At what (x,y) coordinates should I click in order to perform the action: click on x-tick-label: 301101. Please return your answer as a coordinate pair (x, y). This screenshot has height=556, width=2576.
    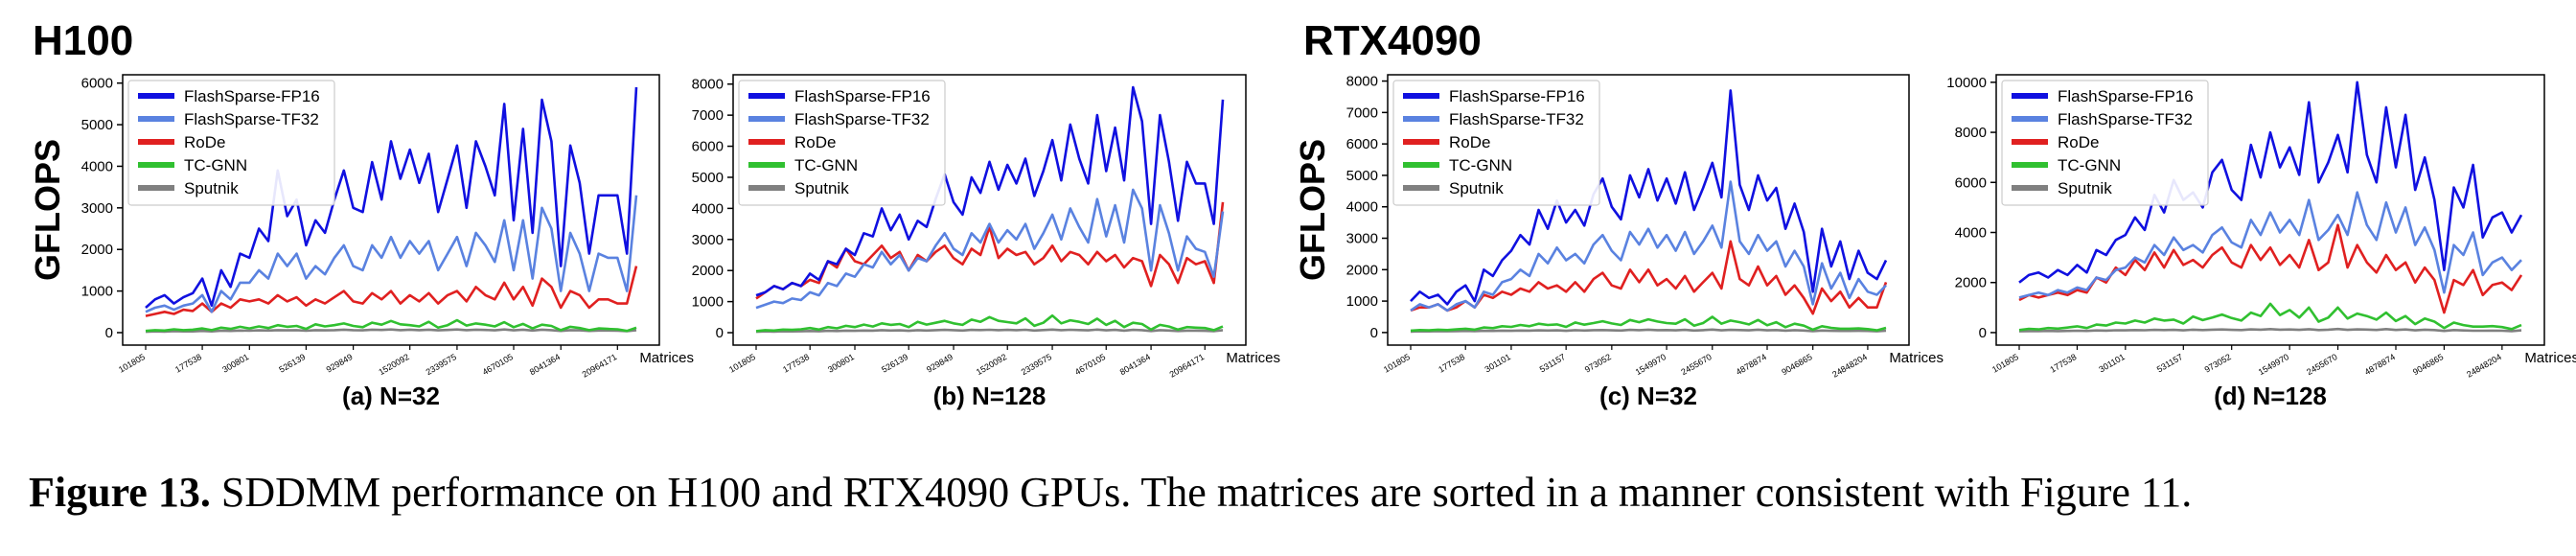
    Looking at the image, I should click on (1497, 363).